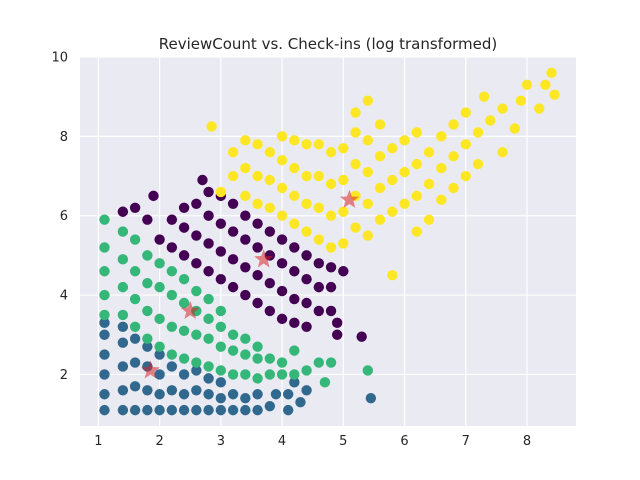 This screenshot has height=480, width=640. What do you see at coordinates (64, 137) in the screenshot?
I see `y-tick-label: 8` at bounding box center [64, 137].